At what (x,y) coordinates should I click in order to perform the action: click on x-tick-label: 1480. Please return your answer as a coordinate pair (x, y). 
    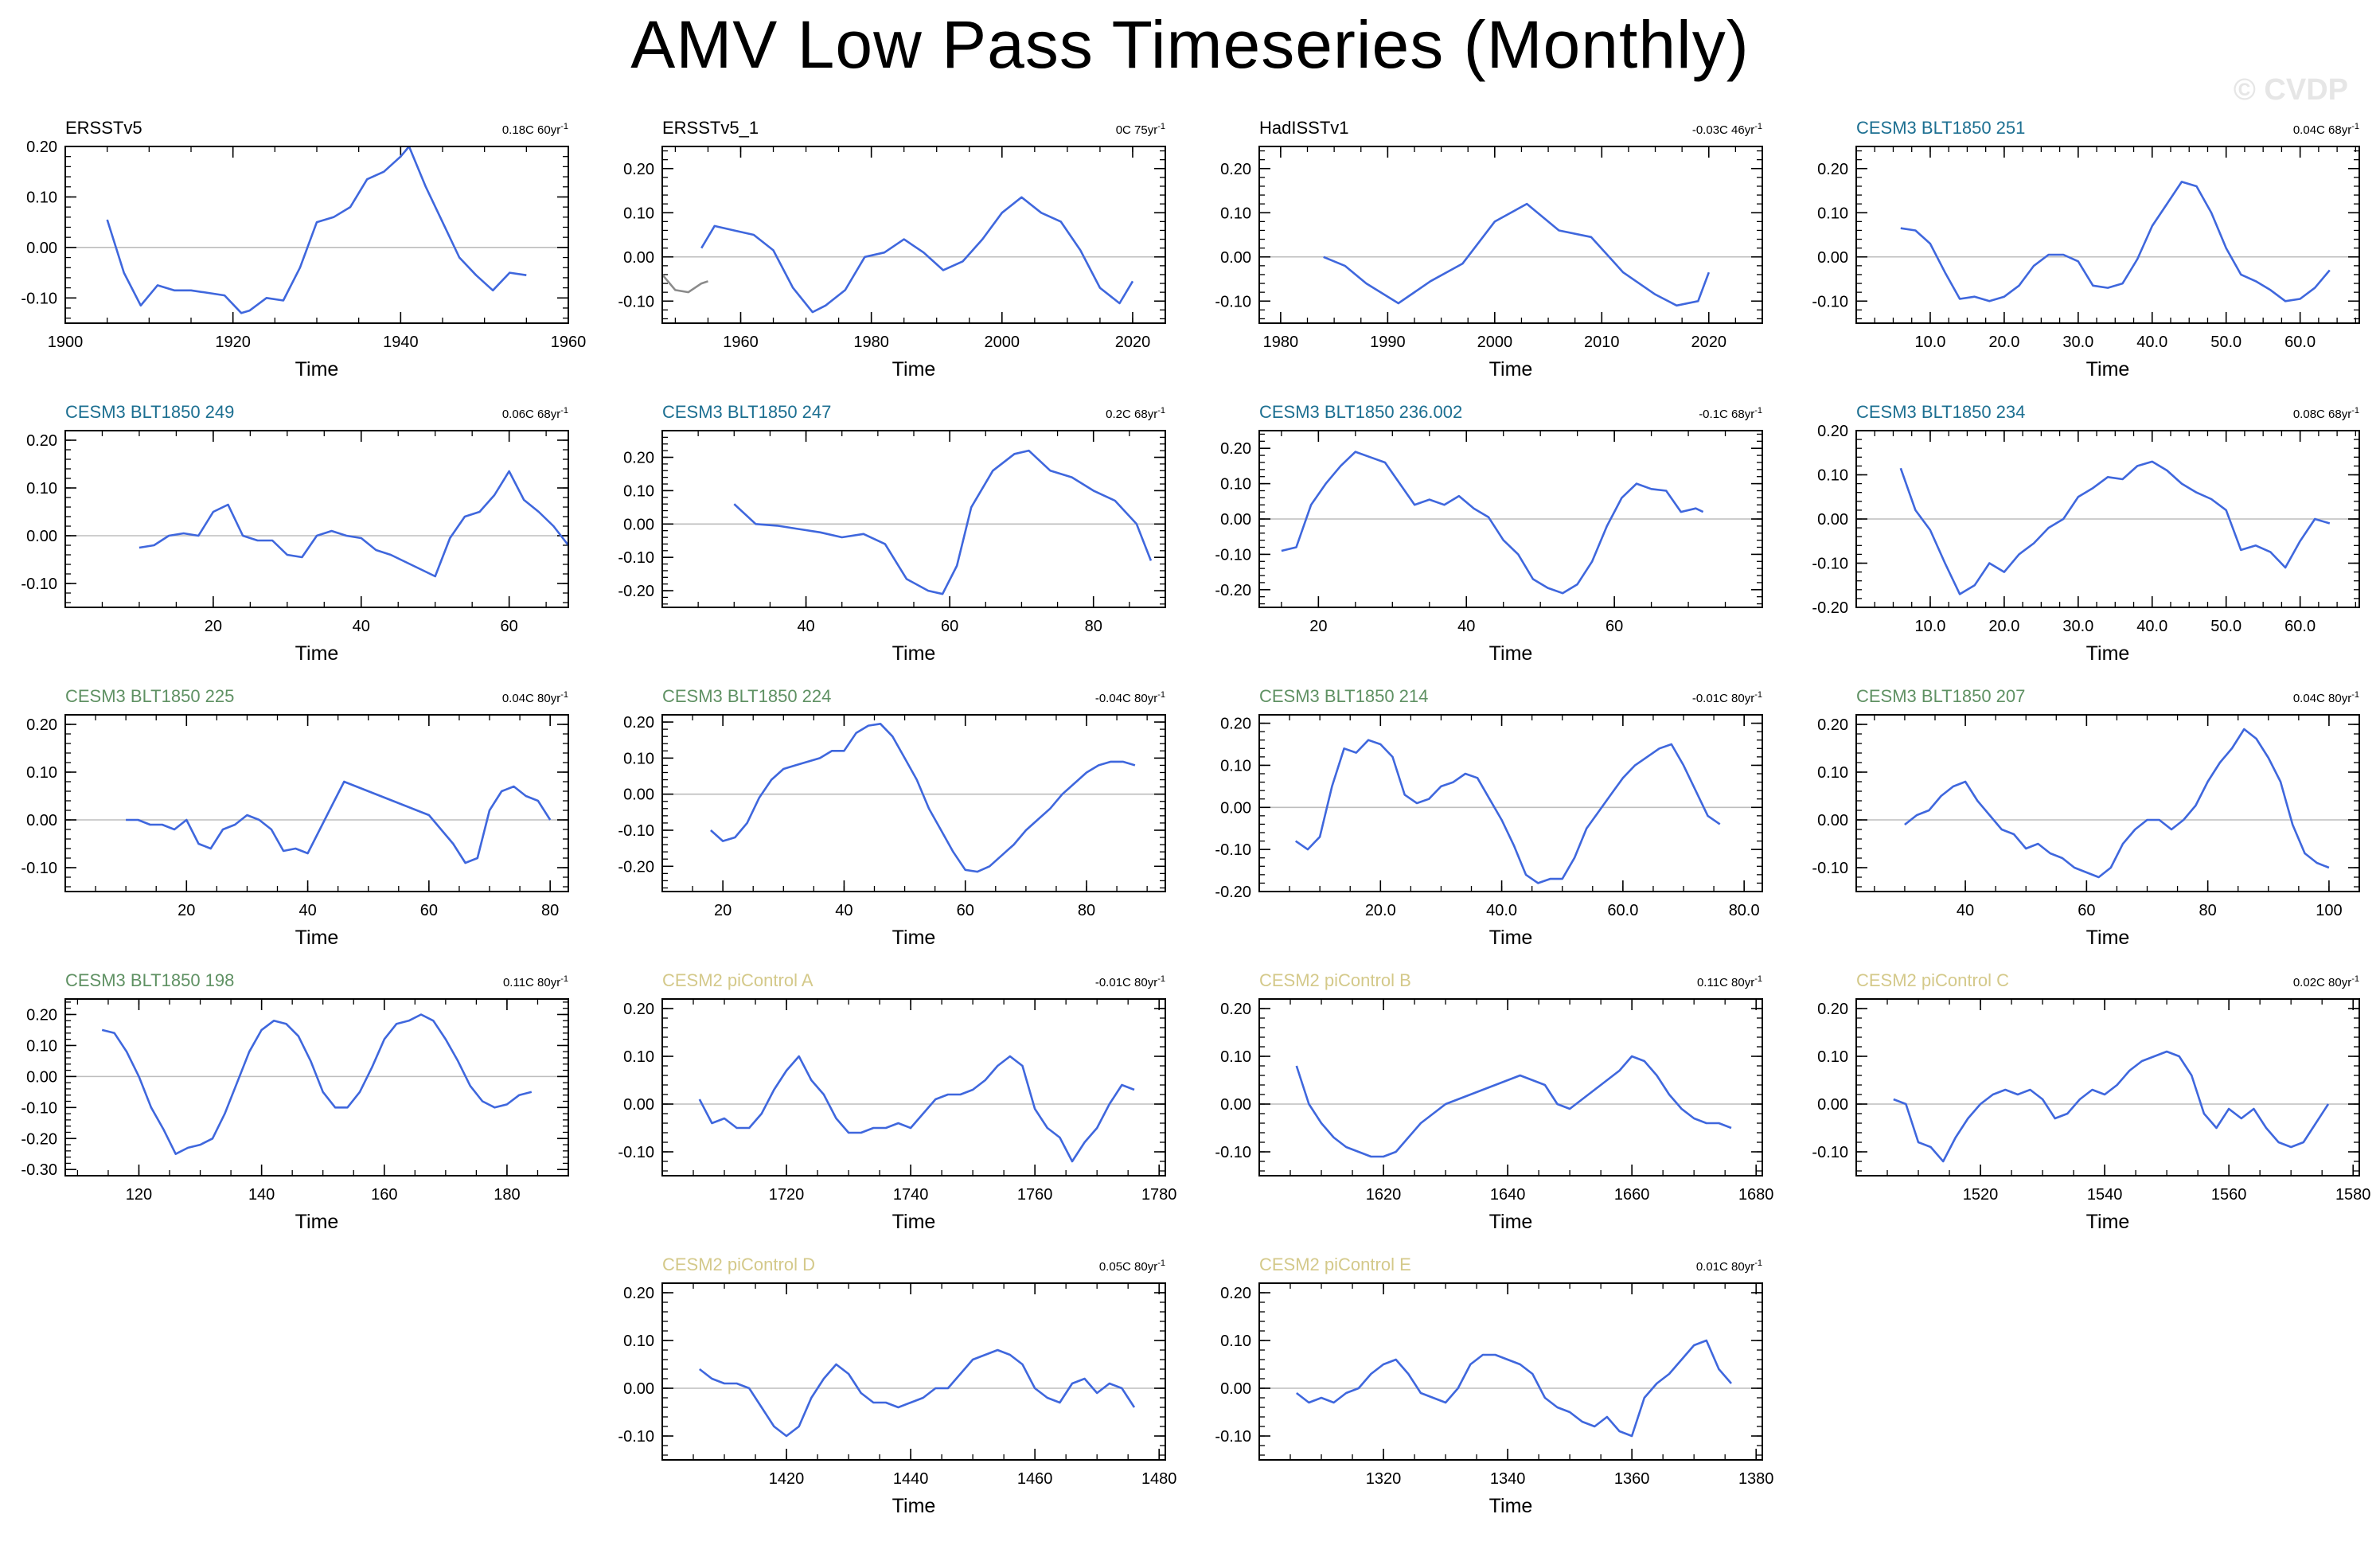
    Looking at the image, I should click on (1159, 1479).